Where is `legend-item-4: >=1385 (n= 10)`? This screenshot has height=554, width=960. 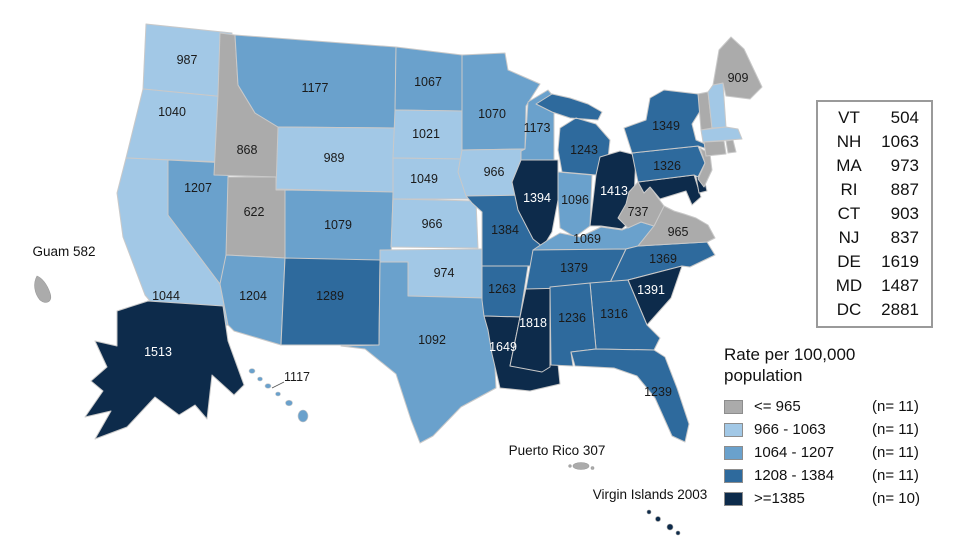 legend-item-4: >=1385 (n= 10) is located at coordinates (830, 498).